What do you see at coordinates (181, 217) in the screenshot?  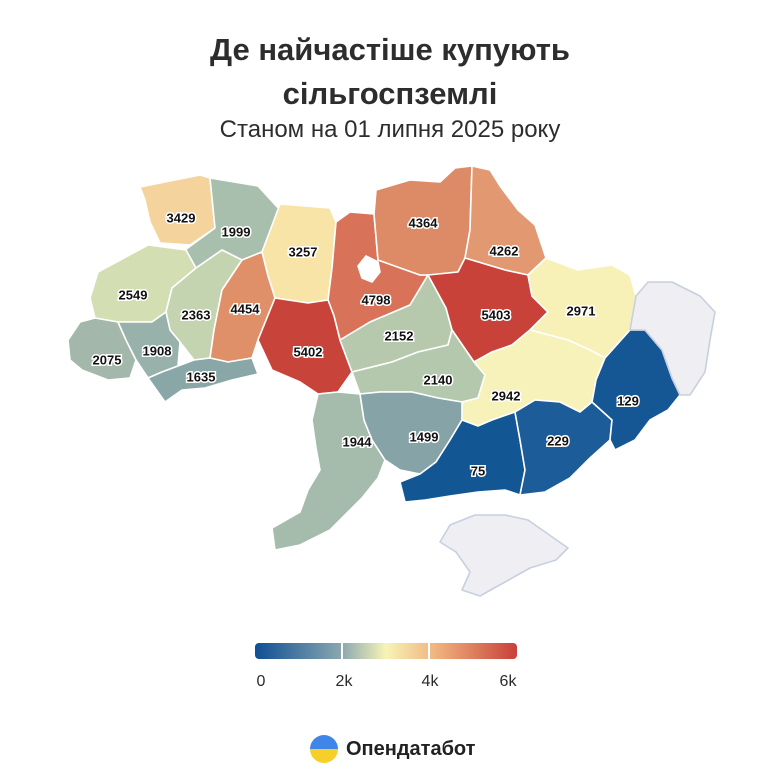 I see `region-value-volyn: 3429` at bounding box center [181, 217].